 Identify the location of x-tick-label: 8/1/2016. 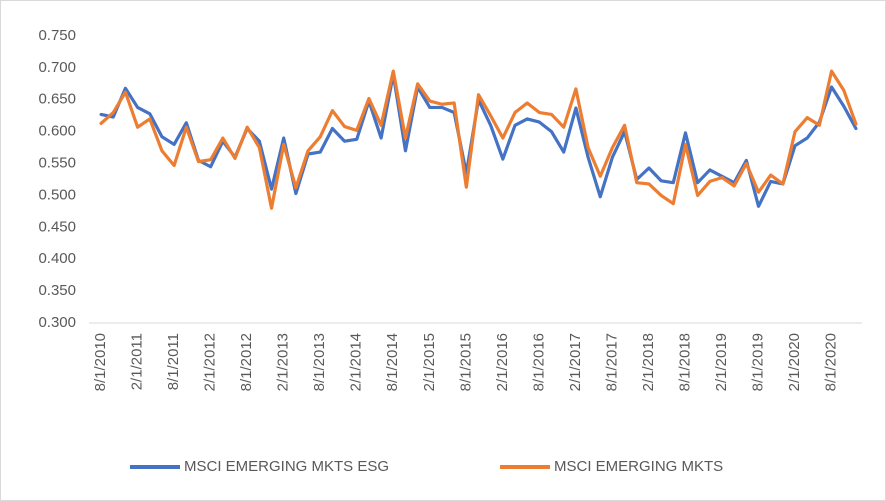
(538, 362).